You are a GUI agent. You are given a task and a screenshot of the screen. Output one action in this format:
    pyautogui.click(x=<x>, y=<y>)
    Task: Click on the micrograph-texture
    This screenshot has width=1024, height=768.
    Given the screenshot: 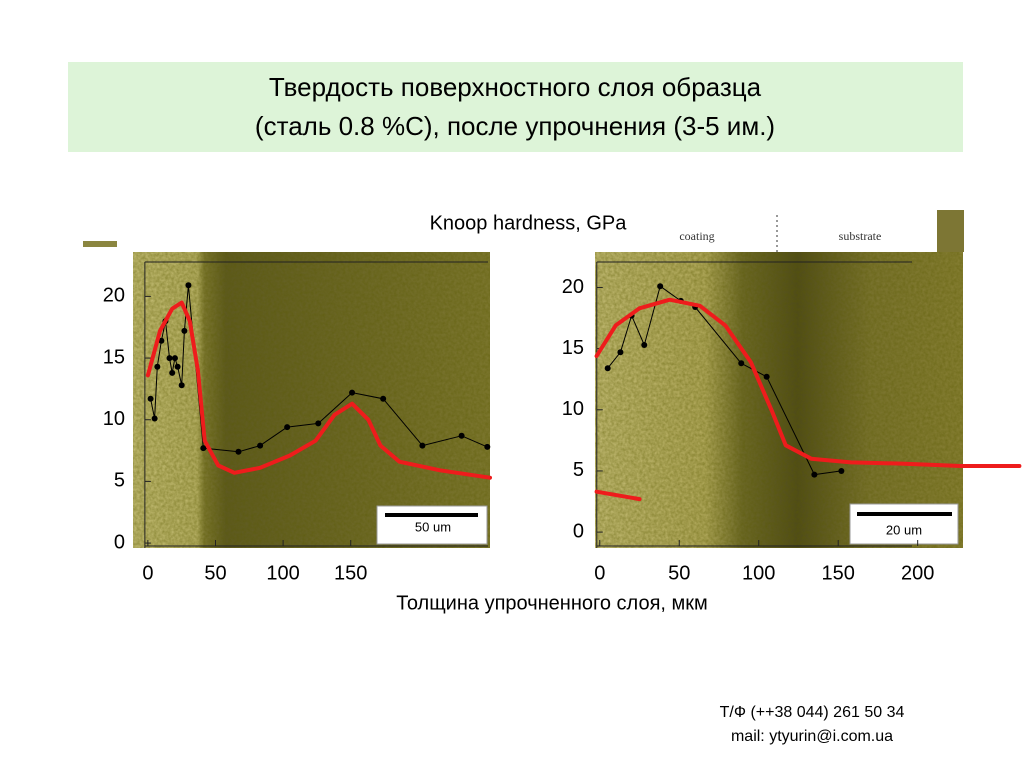 What is the action you would take?
    pyautogui.click(x=311, y=400)
    